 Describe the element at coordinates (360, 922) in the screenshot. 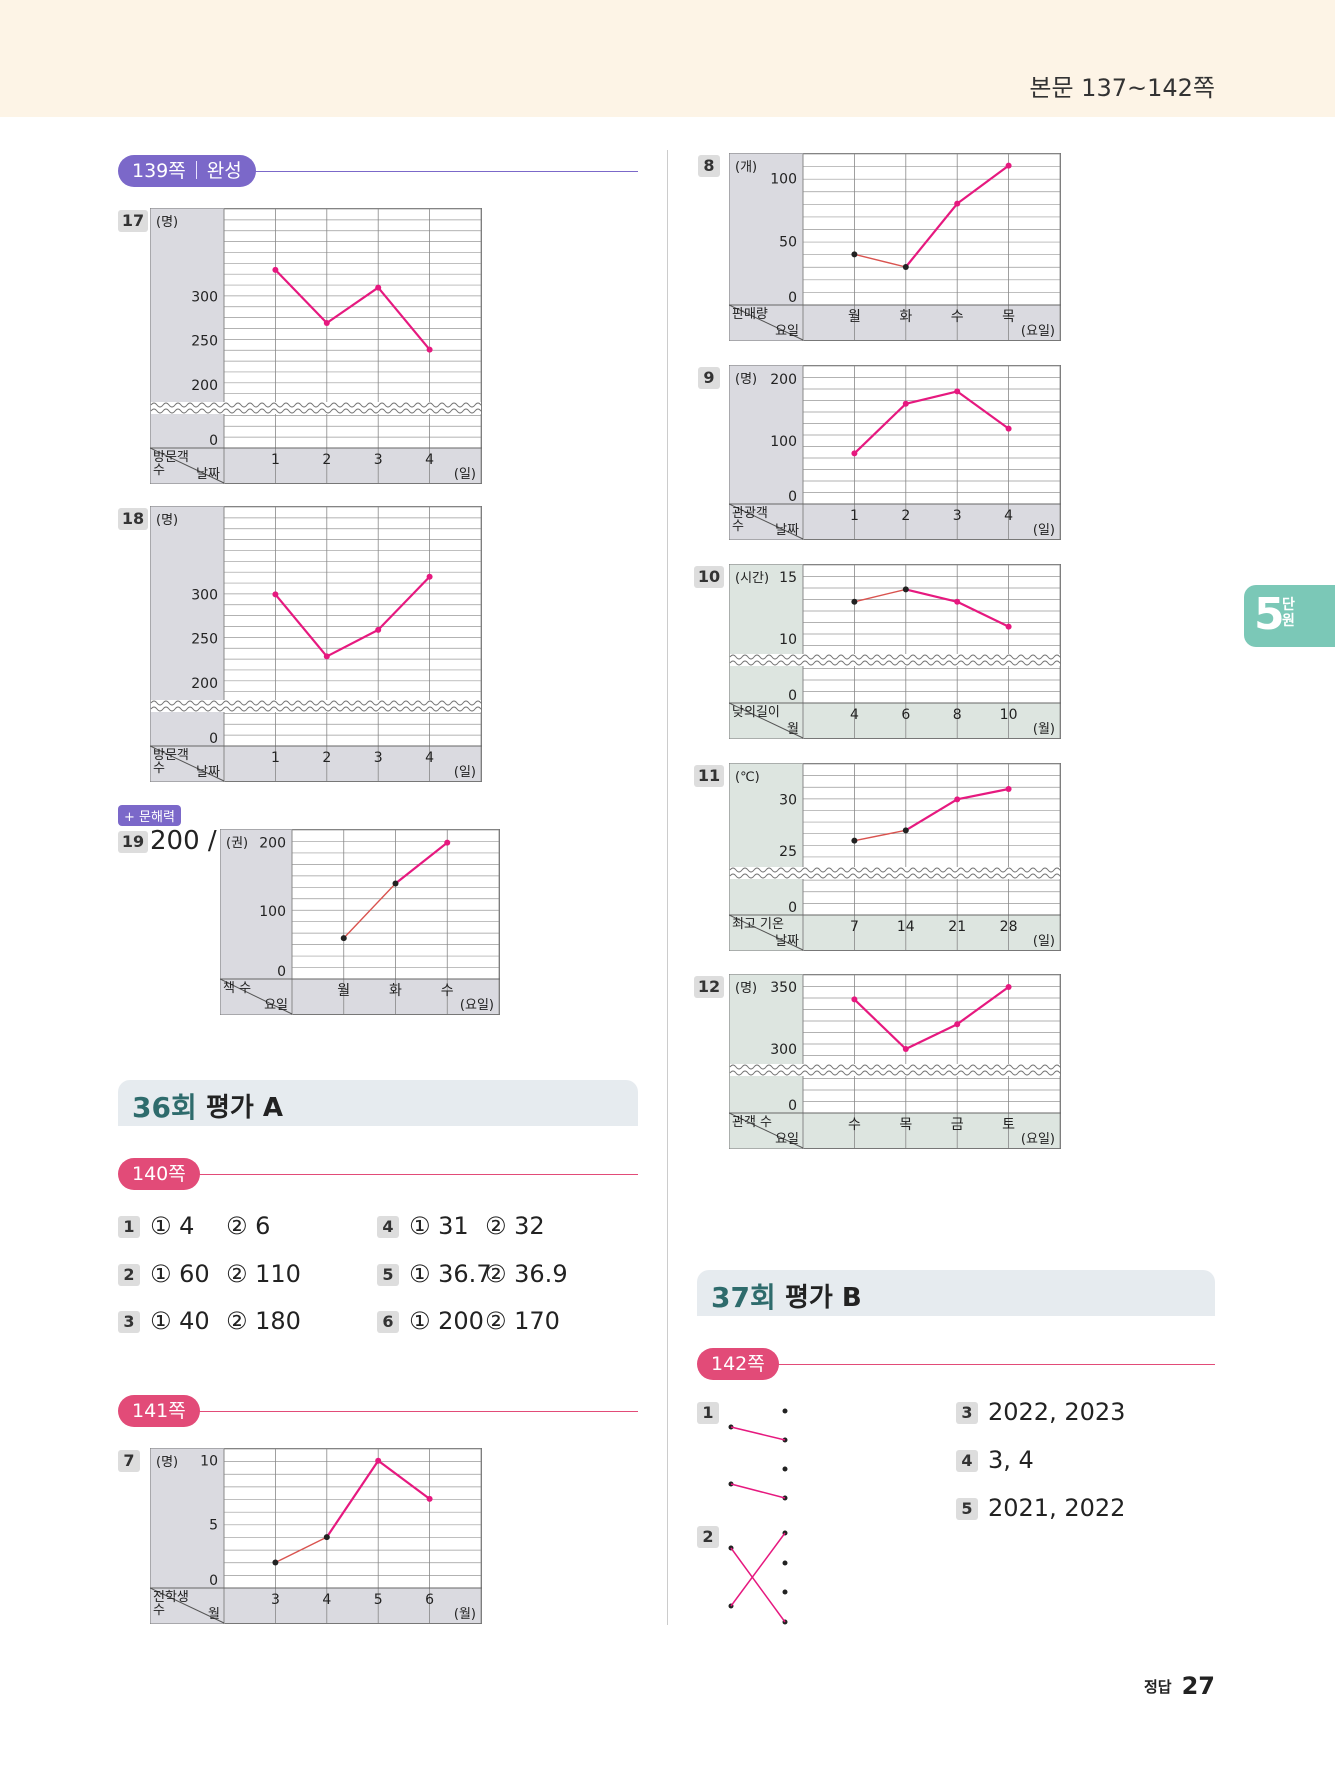

I see `chart-19: 200 100 0 (권) 월 화 수 (요일) 책 수 요일` at that location.